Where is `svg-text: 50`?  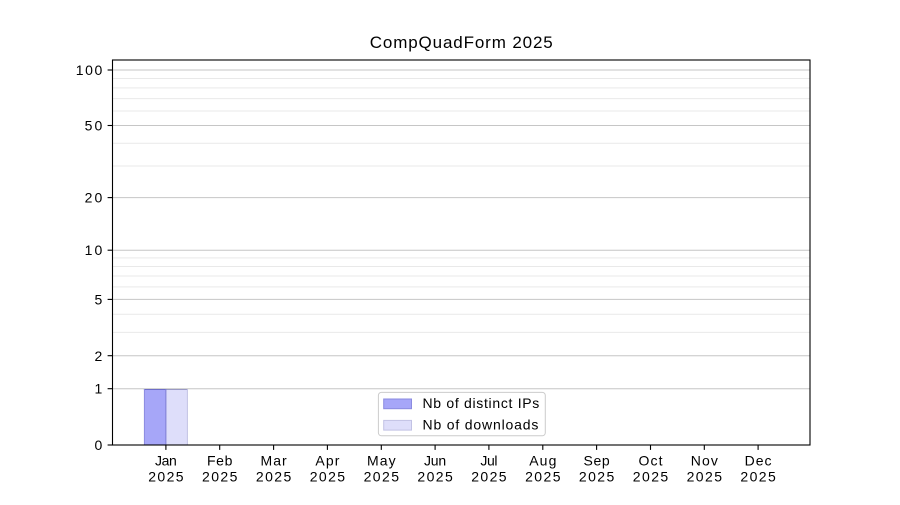 svg-text: 50 is located at coordinates (94, 126).